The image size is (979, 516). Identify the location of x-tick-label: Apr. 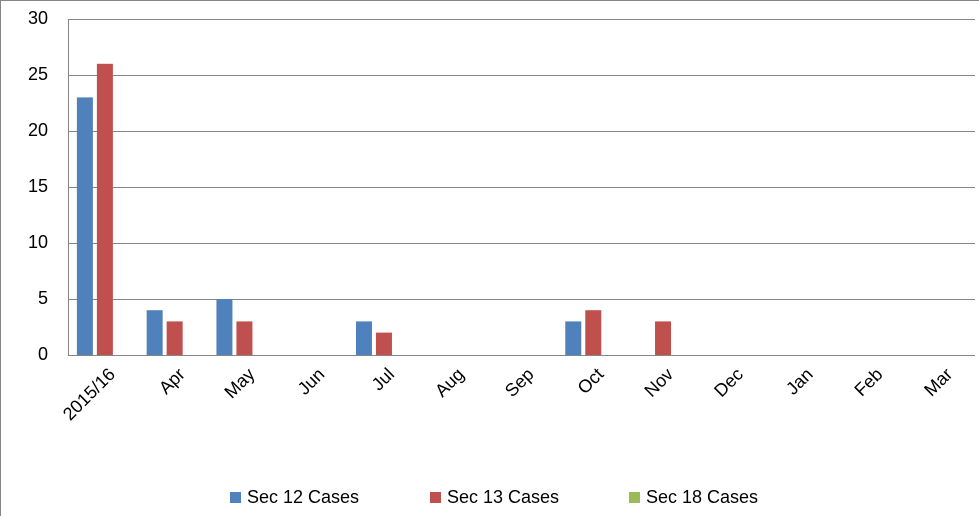
(172, 381).